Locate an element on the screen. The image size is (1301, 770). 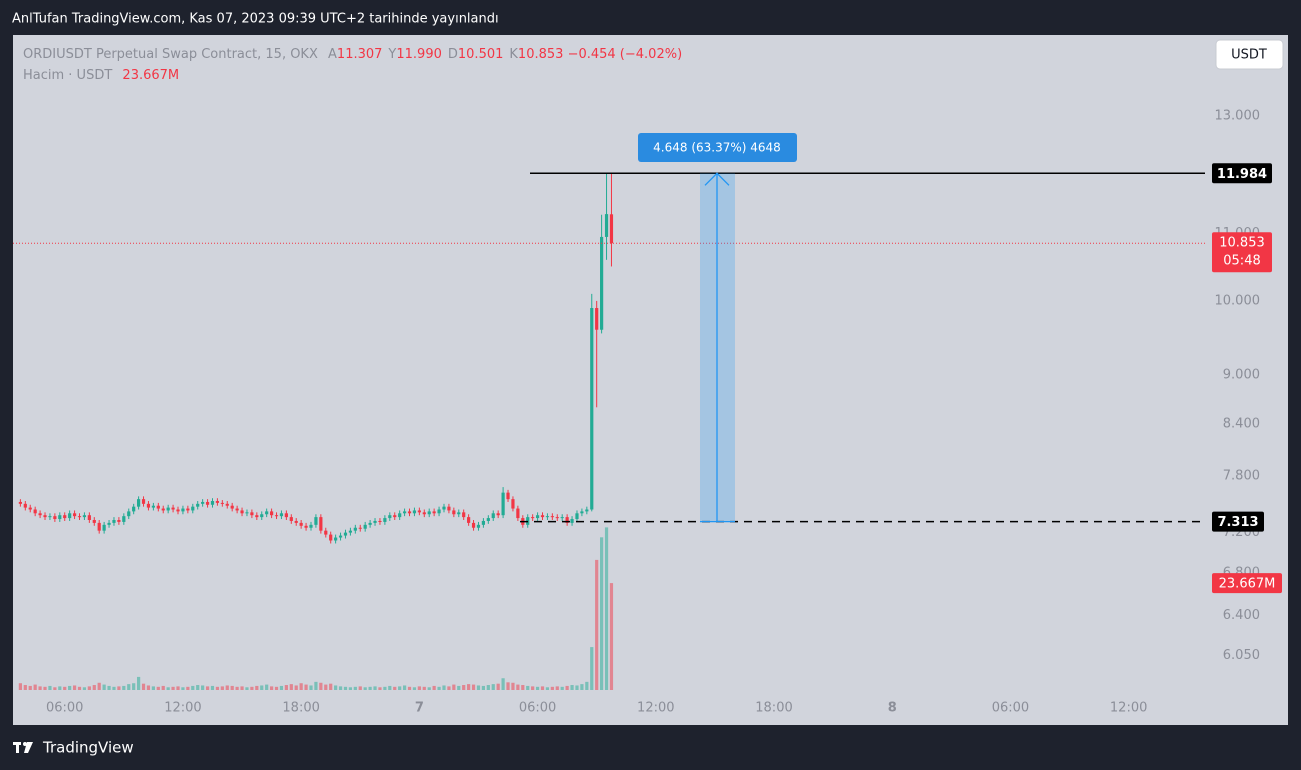
ohlc-value: 11.307 is located at coordinates (359, 54).